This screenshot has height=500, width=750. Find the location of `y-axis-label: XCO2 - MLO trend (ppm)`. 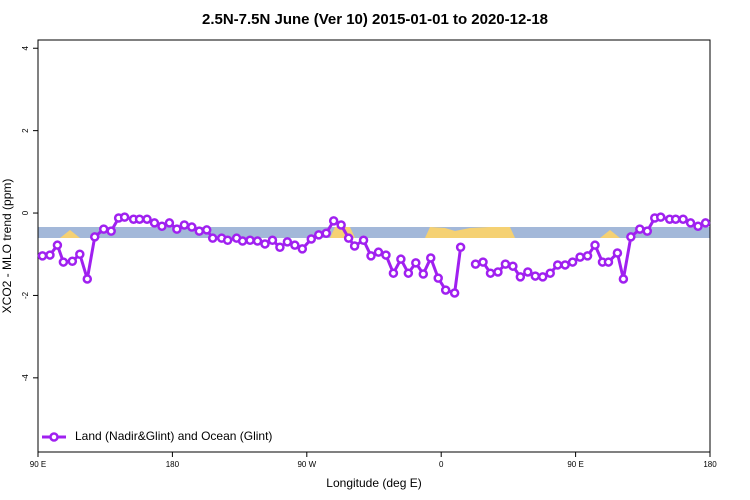

y-axis-label: XCO2 - MLO trend (ppm) is located at coordinates (7, 246).